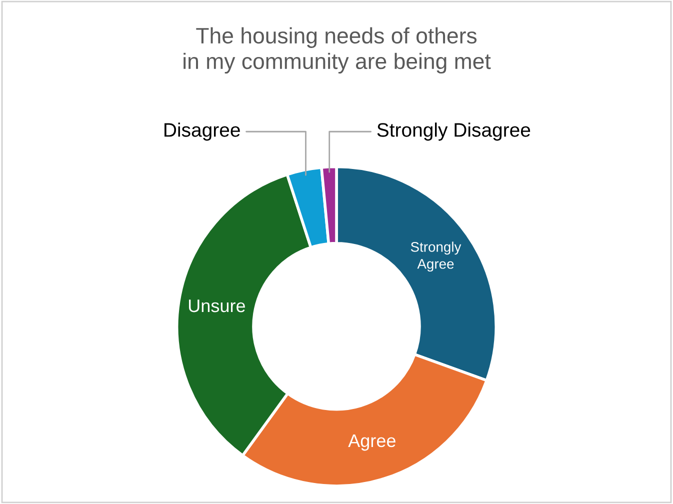 Image resolution: width=673 pixels, height=504 pixels. What do you see at coordinates (202, 131) in the screenshot?
I see `slice-label: Disagree` at bounding box center [202, 131].